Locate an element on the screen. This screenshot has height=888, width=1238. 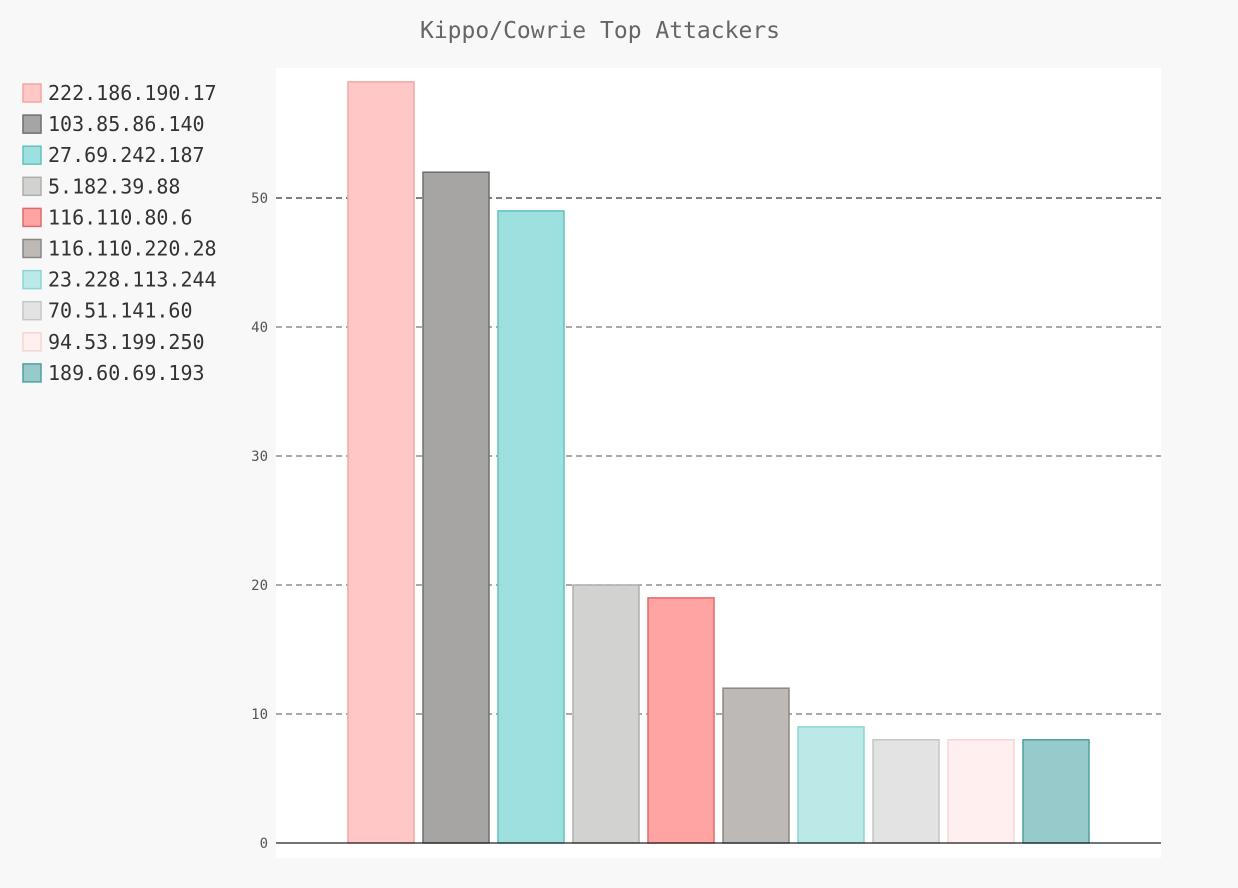
legend-label: 94.53.199.250 is located at coordinates (126, 342).